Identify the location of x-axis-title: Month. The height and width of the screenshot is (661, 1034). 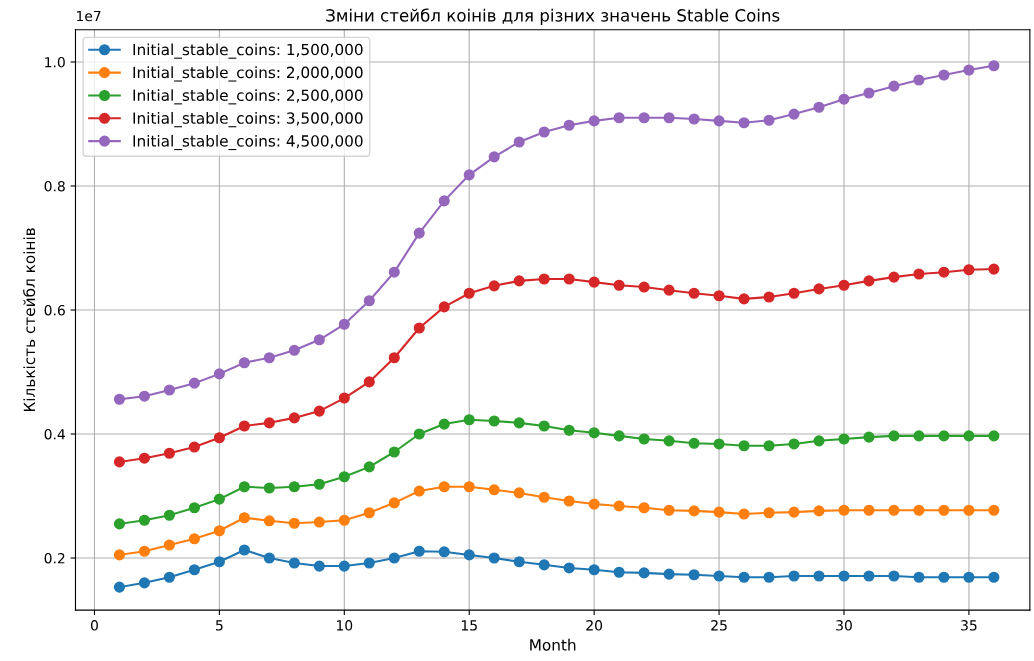
(553, 644).